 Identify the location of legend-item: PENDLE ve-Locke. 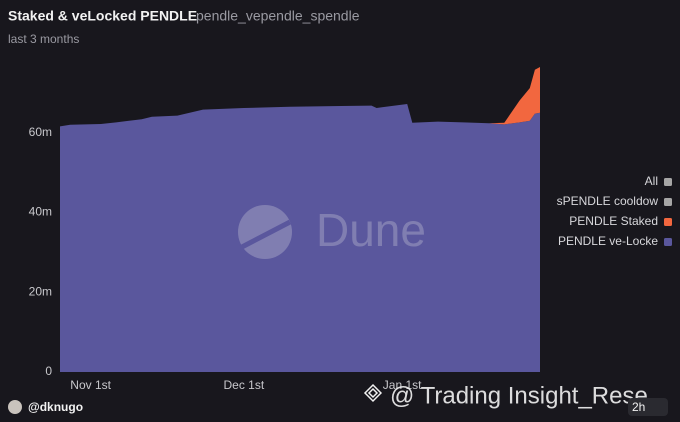
(615, 241).